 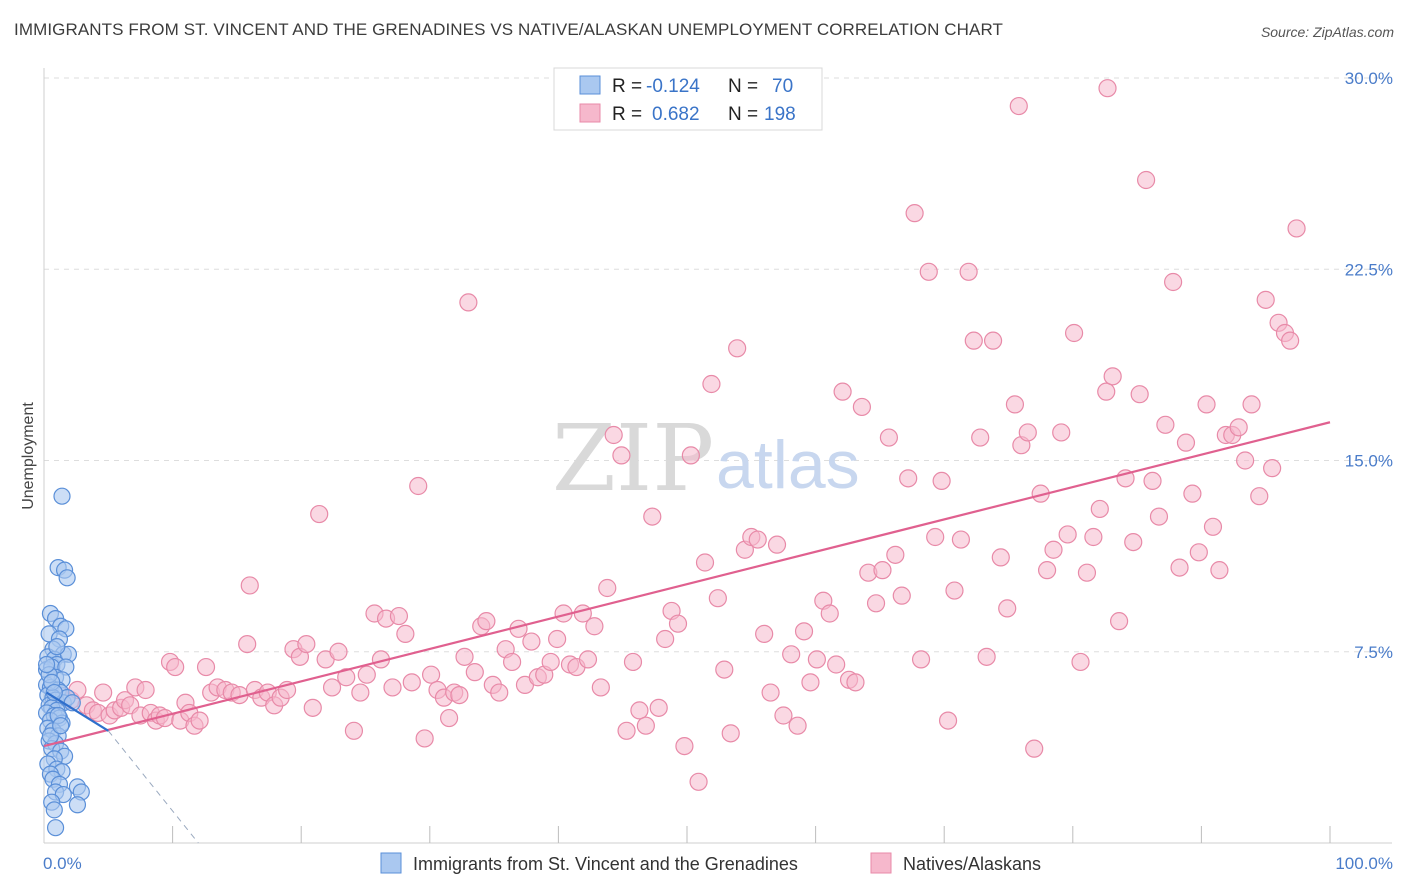 I want to click on watermark-atlas: atlas, so click(x=788, y=465).